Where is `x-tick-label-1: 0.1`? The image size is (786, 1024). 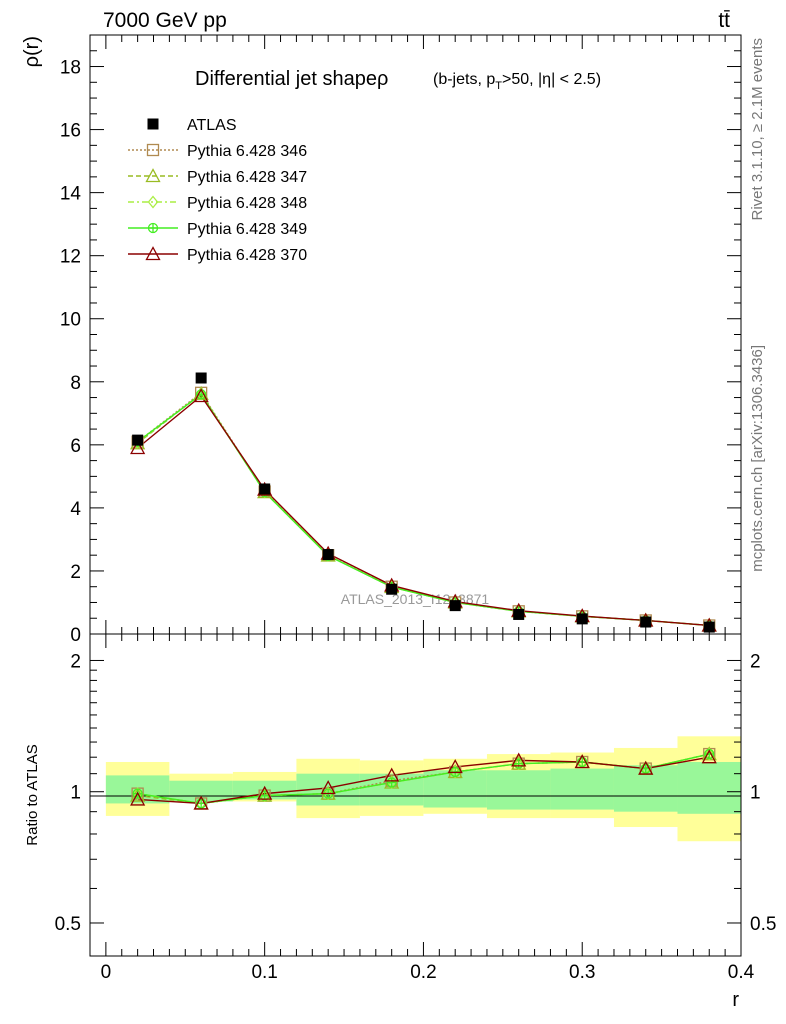 x-tick-label-1: 0.1 is located at coordinates (264, 972).